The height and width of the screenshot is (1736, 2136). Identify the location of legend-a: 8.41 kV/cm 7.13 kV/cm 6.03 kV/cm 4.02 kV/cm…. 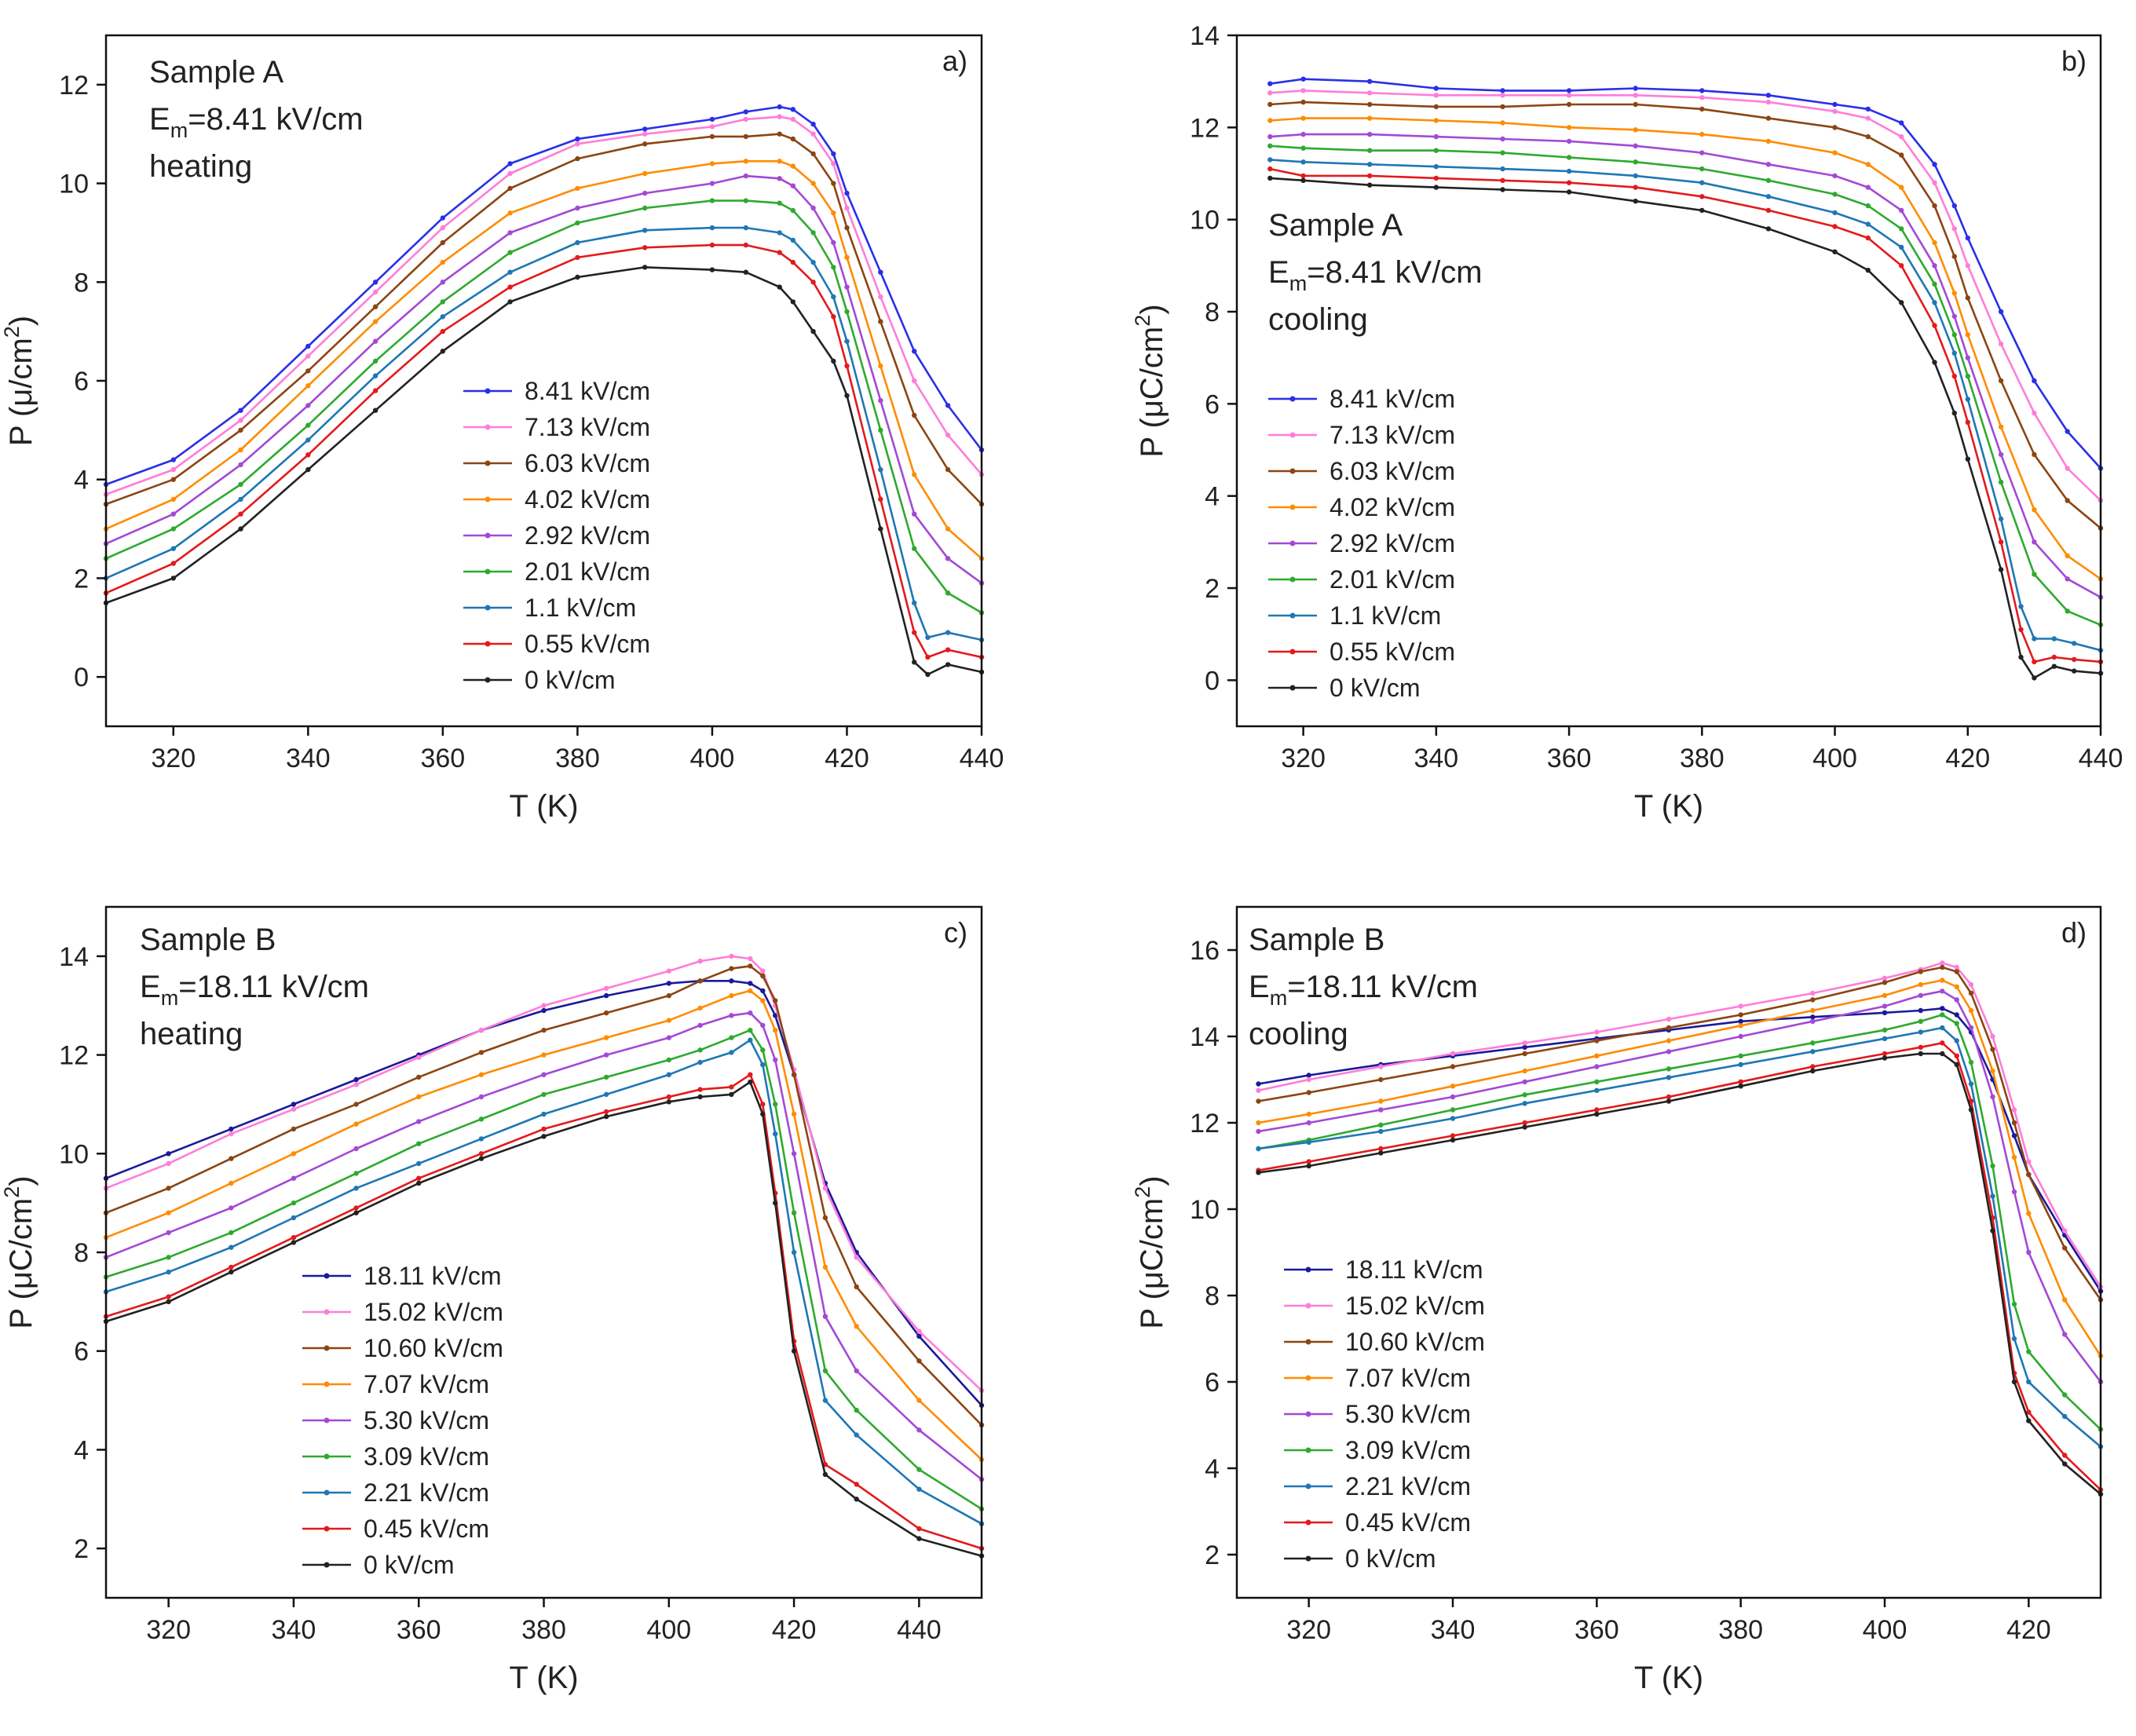
(556, 535).